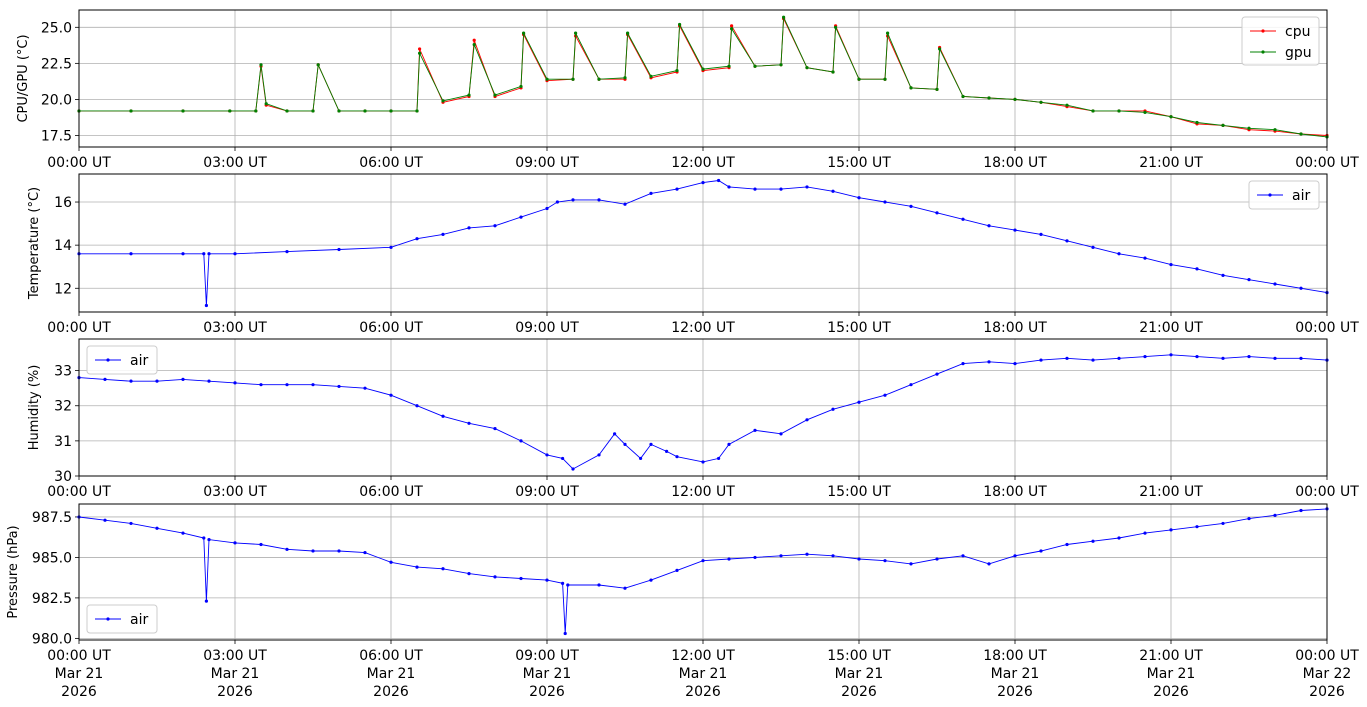 The height and width of the screenshot is (707, 1367). What do you see at coordinates (1327, 674) in the screenshot?
I see `x-date-label: Mar 22` at bounding box center [1327, 674].